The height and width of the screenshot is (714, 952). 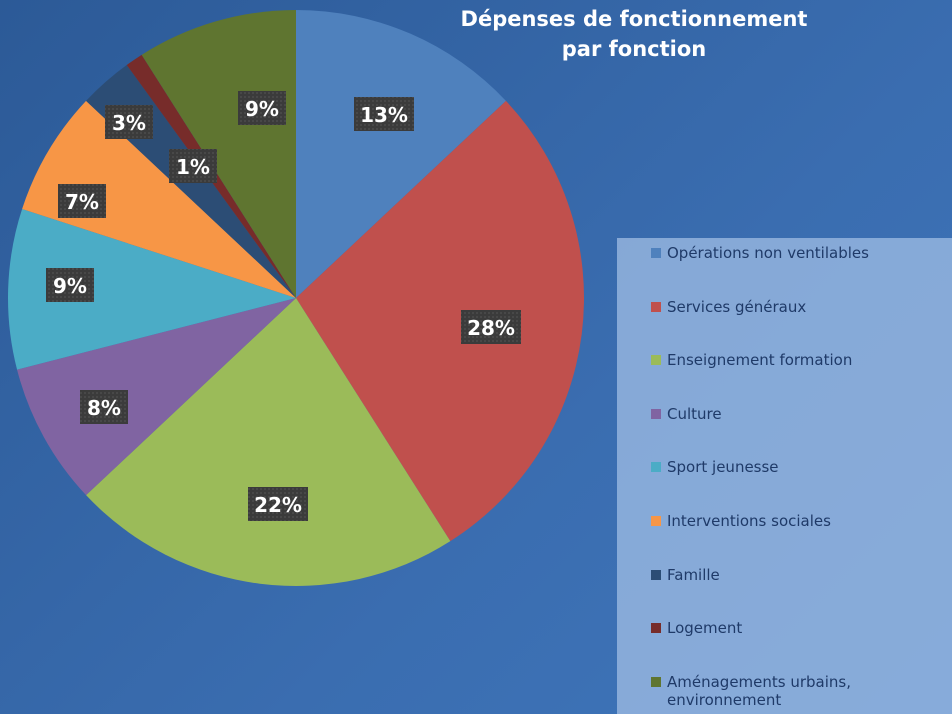 I want to click on legend-entry: Opérations non ventilables, so click(x=790, y=253).